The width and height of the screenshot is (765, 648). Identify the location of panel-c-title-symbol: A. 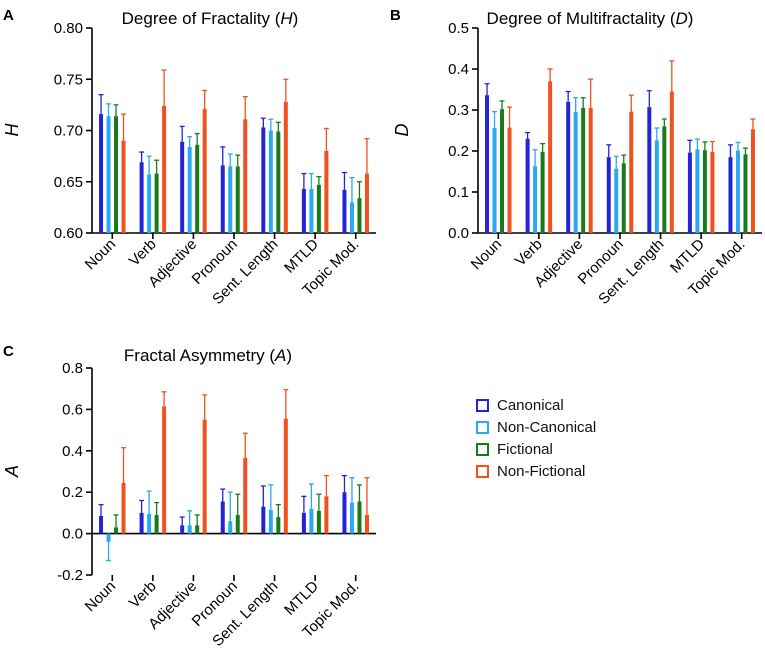
(280, 355).